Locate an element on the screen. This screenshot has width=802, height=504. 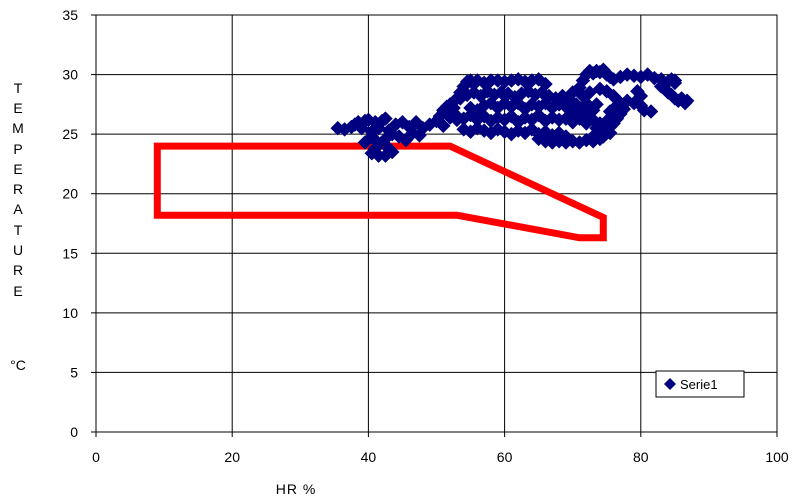
x-tick-label: 0 is located at coordinates (96, 457).